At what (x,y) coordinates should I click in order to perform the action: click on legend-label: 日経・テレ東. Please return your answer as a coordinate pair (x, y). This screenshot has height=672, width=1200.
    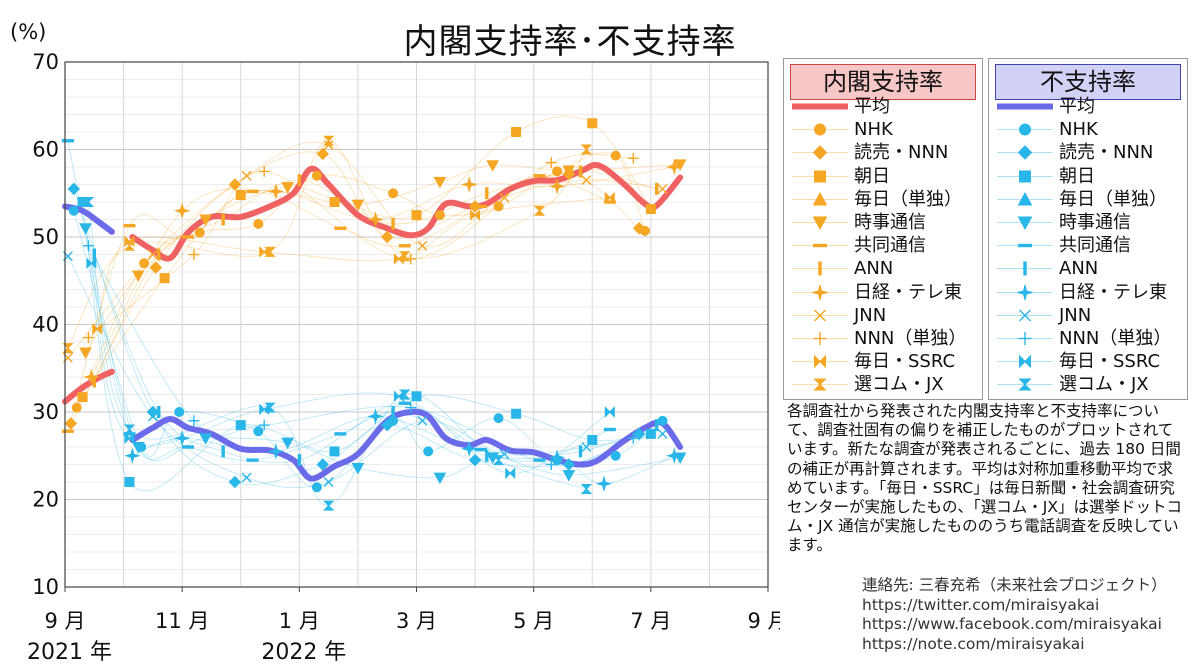
    Looking at the image, I should click on (908, 292).